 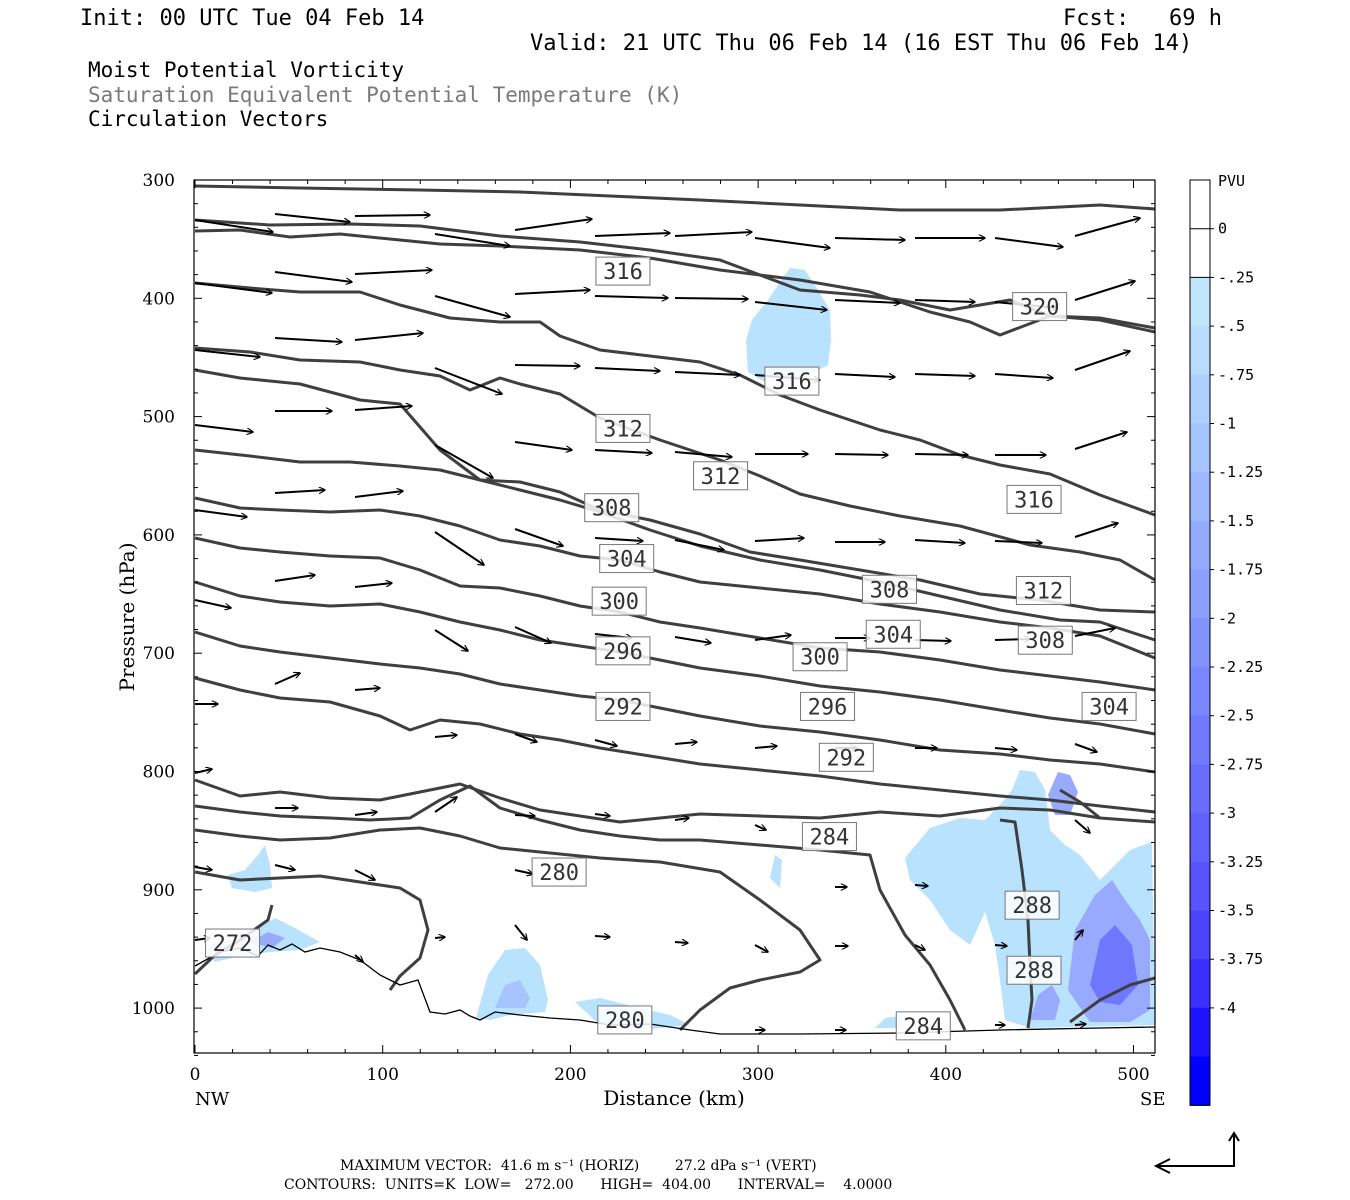 I want to click on pv-area-right-core3, so click(x=1045, y=1002).